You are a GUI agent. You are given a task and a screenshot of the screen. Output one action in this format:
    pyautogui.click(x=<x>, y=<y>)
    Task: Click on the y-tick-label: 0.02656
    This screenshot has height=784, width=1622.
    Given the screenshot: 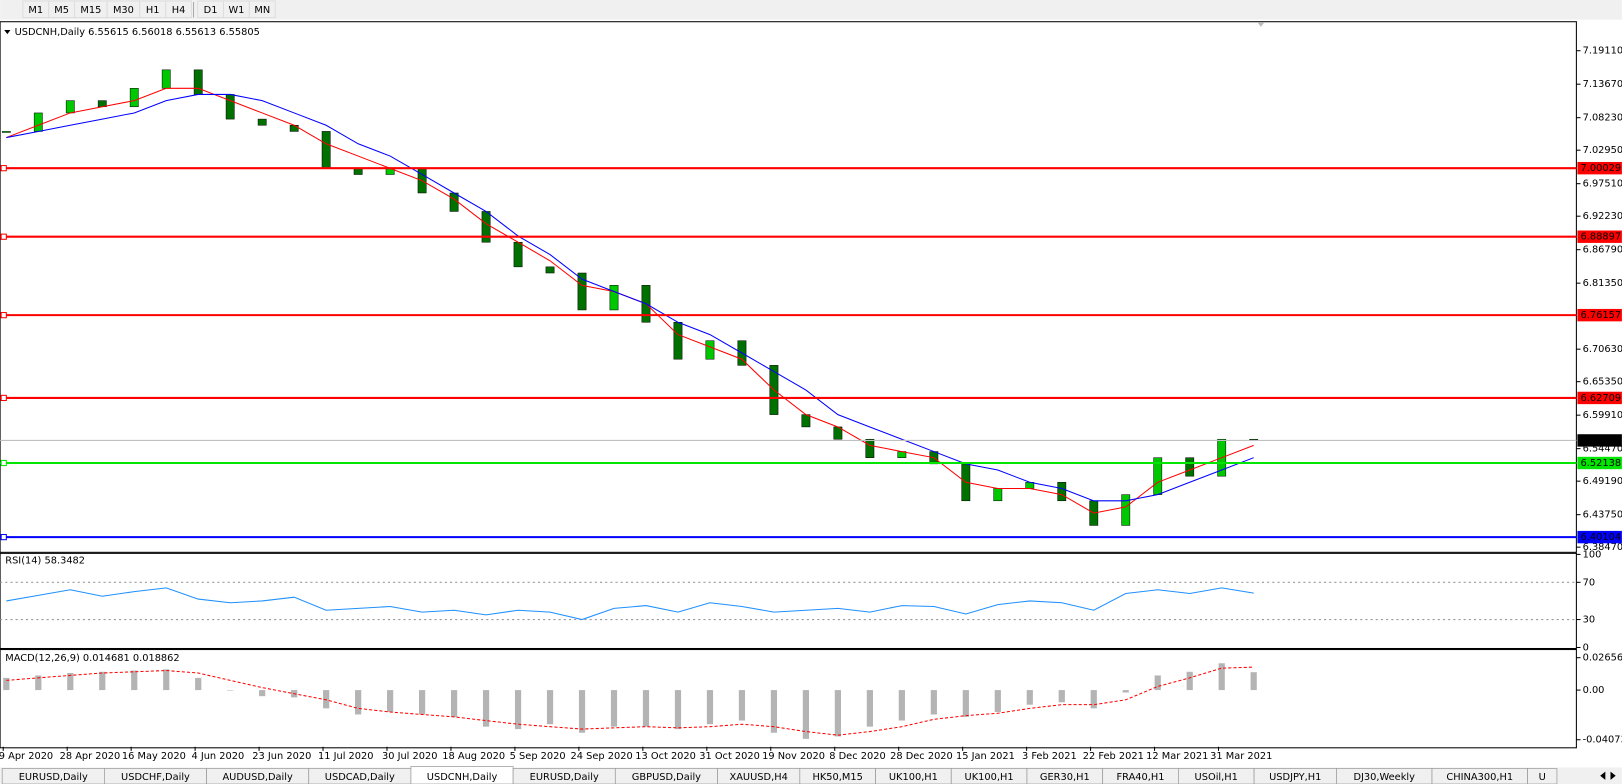 What is the action you would take?
    pyautogui.click(x=1602, y=658)
    